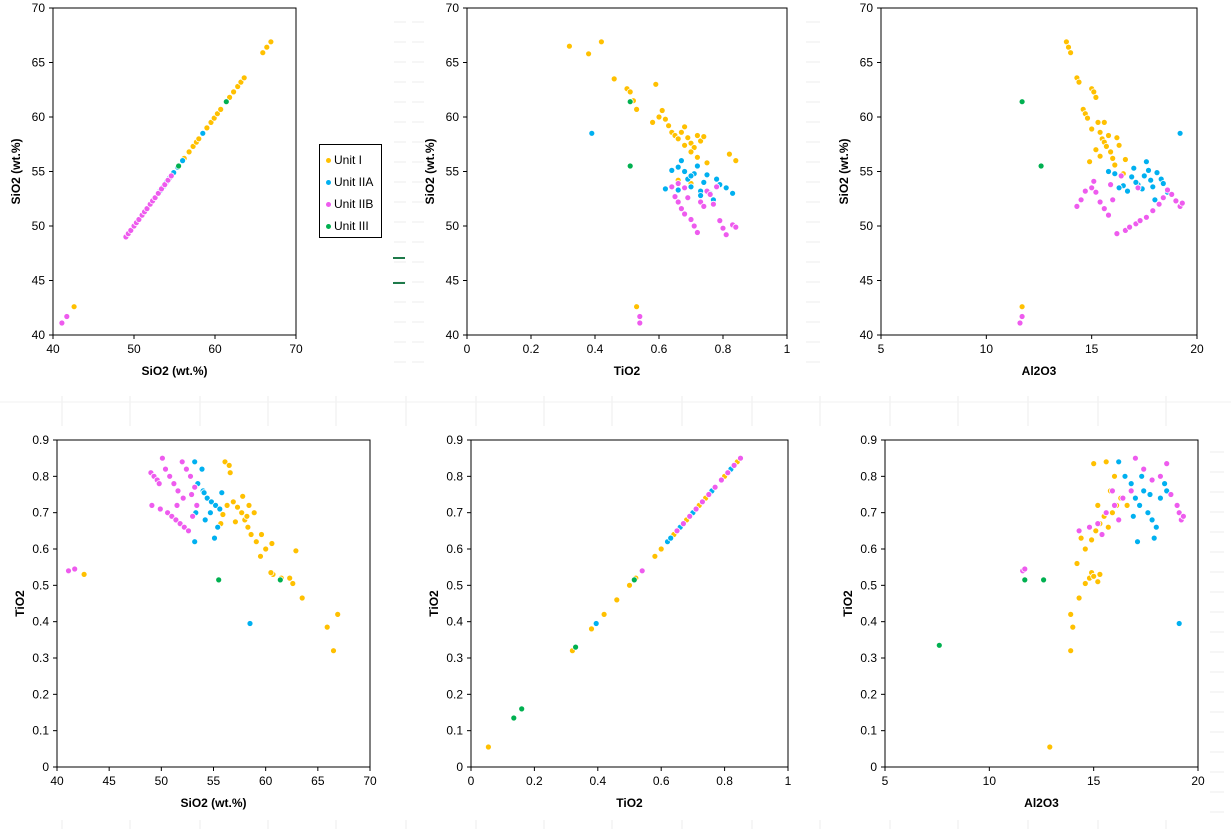 This screenshot has width=1231, height=829. What do you see at coordinates (868, 513) in the screenshot?
I see `y-tick-label: 0.7` at bounding box center [868, 513].